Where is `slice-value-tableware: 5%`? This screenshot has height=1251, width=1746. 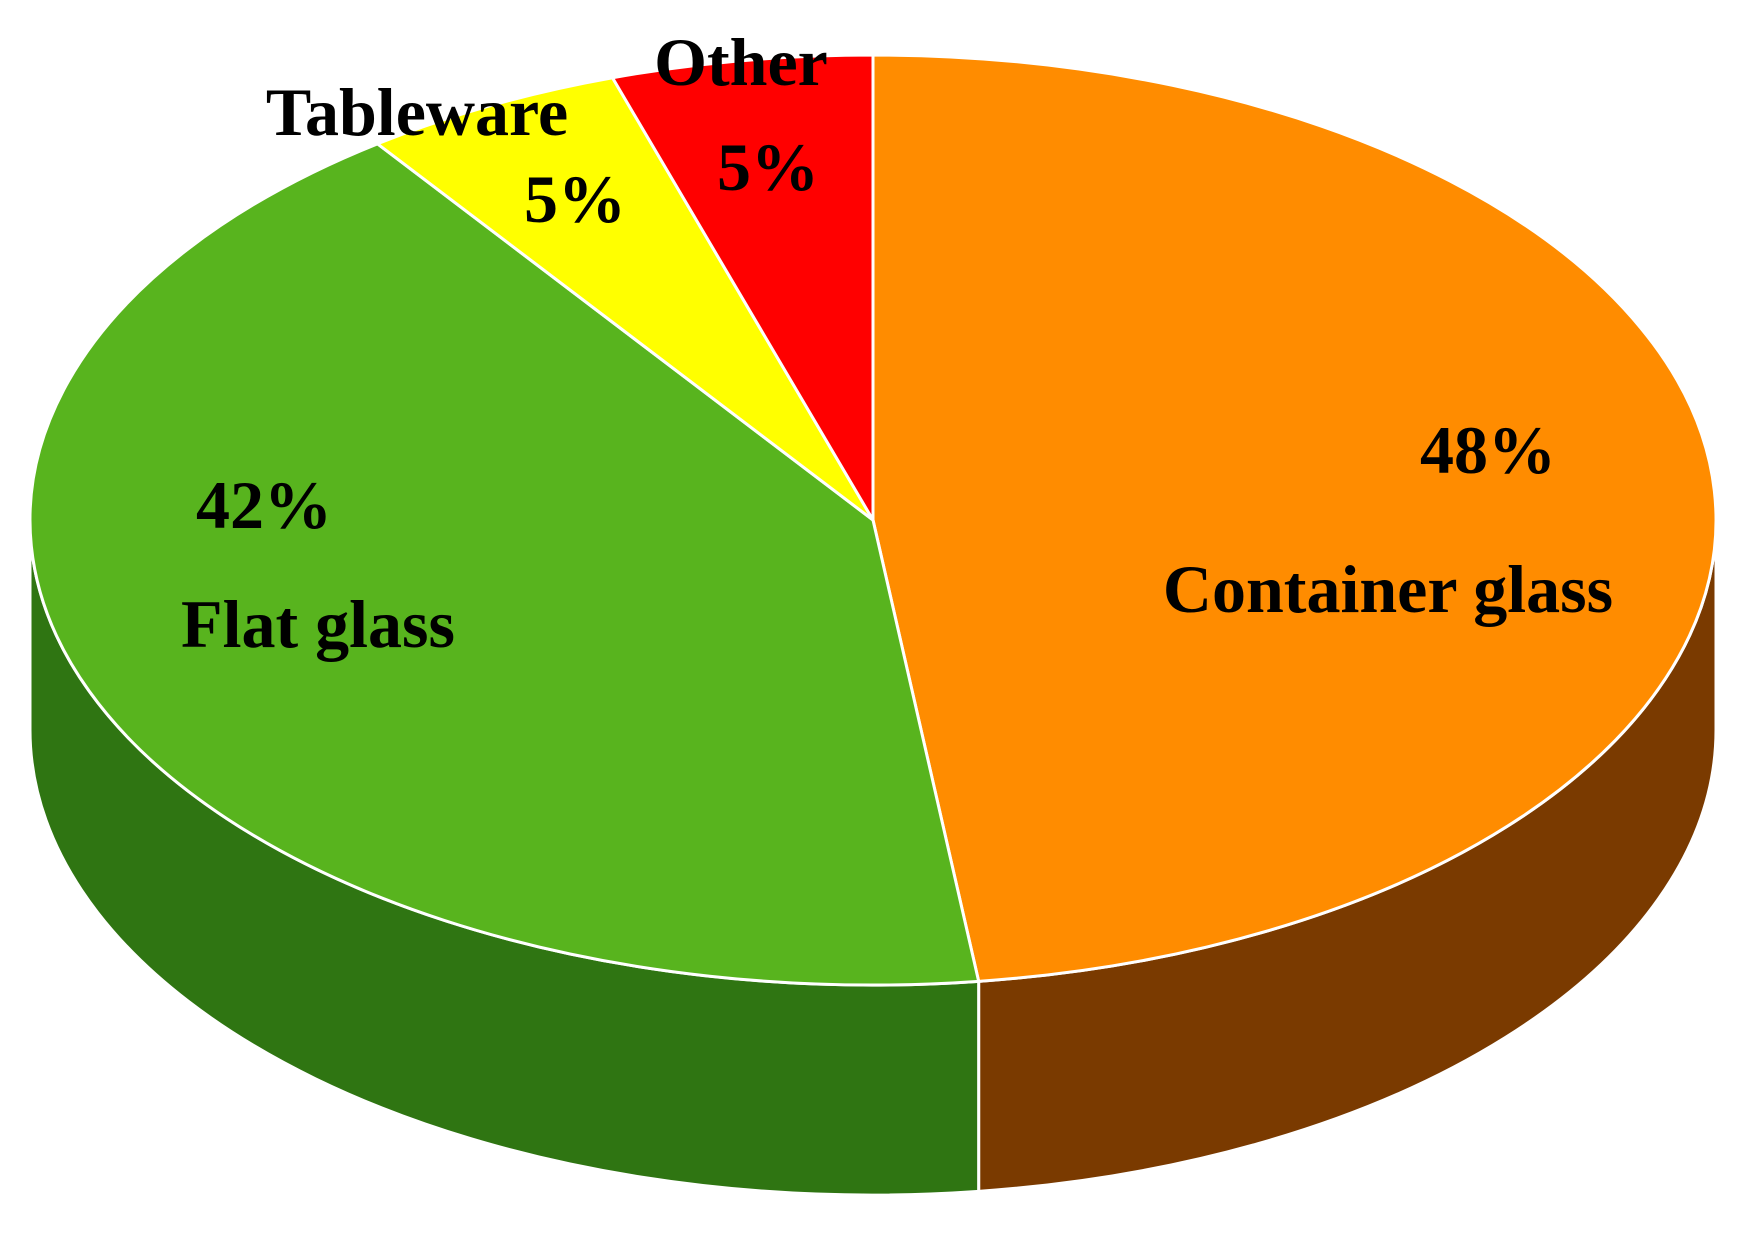
slice-value-tableware: 5% is located at coordinates (575, 199).